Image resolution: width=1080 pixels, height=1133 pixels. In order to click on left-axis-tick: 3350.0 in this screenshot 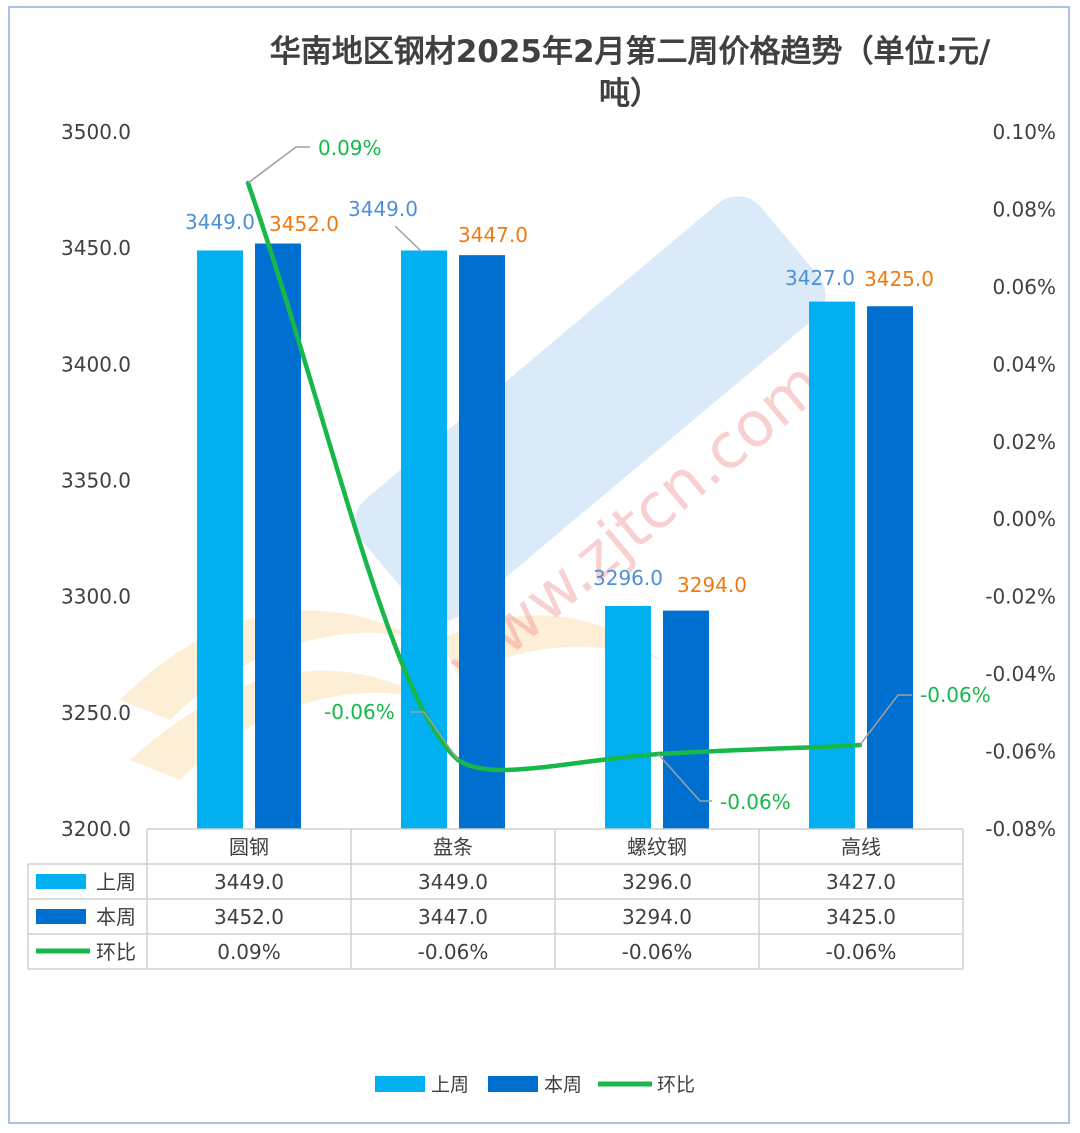, I will do `click(96, 481)`.